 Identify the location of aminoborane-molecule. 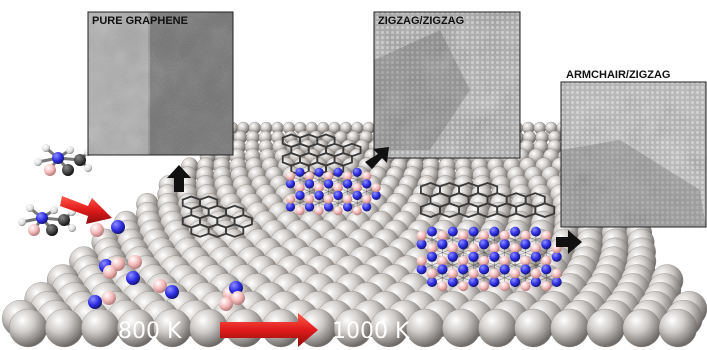
(63, 160).